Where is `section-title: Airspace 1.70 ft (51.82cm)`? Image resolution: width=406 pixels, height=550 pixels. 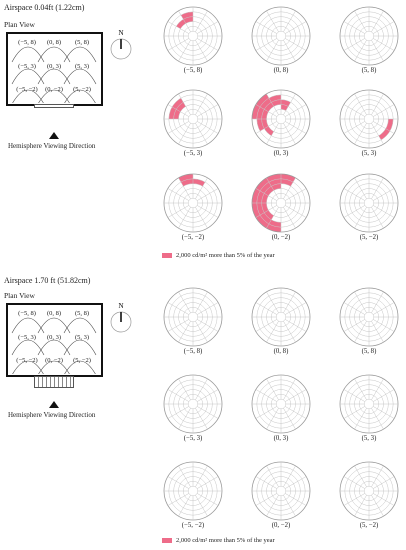 section-title: Airspace 1.70 ft (51.82cm) is located at coordinates (47, 280).